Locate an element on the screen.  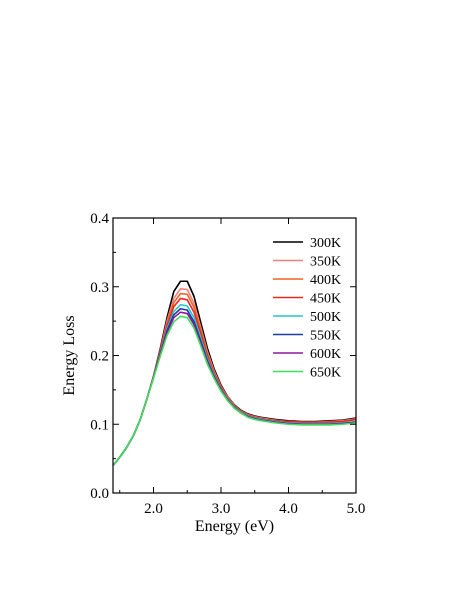
legend-label-650k: 650K is located at coordinates (325, 373).